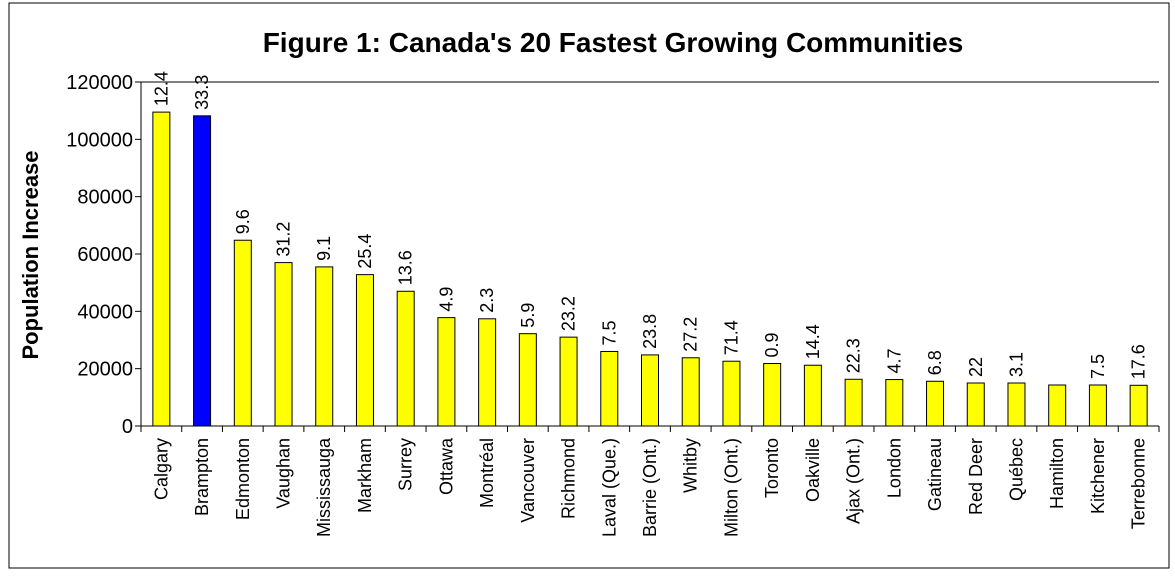 Image resolution: width=1175 pixels, height=576 pixels. What do you see at coordinates (609, 487) in the screenshot?
I see `x-tick-label: Laval (Que.)` at bounding box center [609, 487].